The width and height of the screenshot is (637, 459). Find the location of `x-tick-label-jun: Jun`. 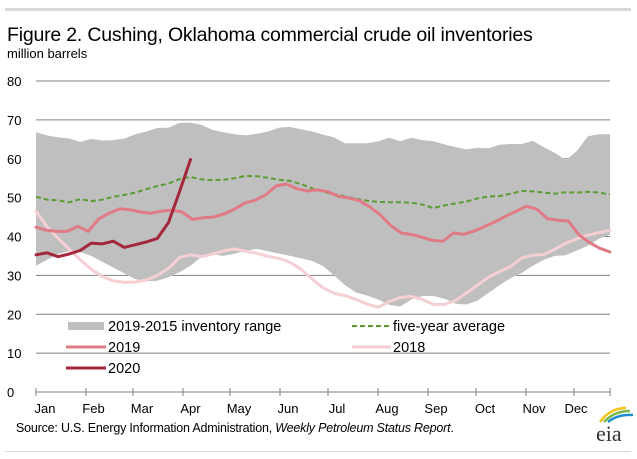

x-tick-label-jun: Jun is located at coordinates (288, 408).